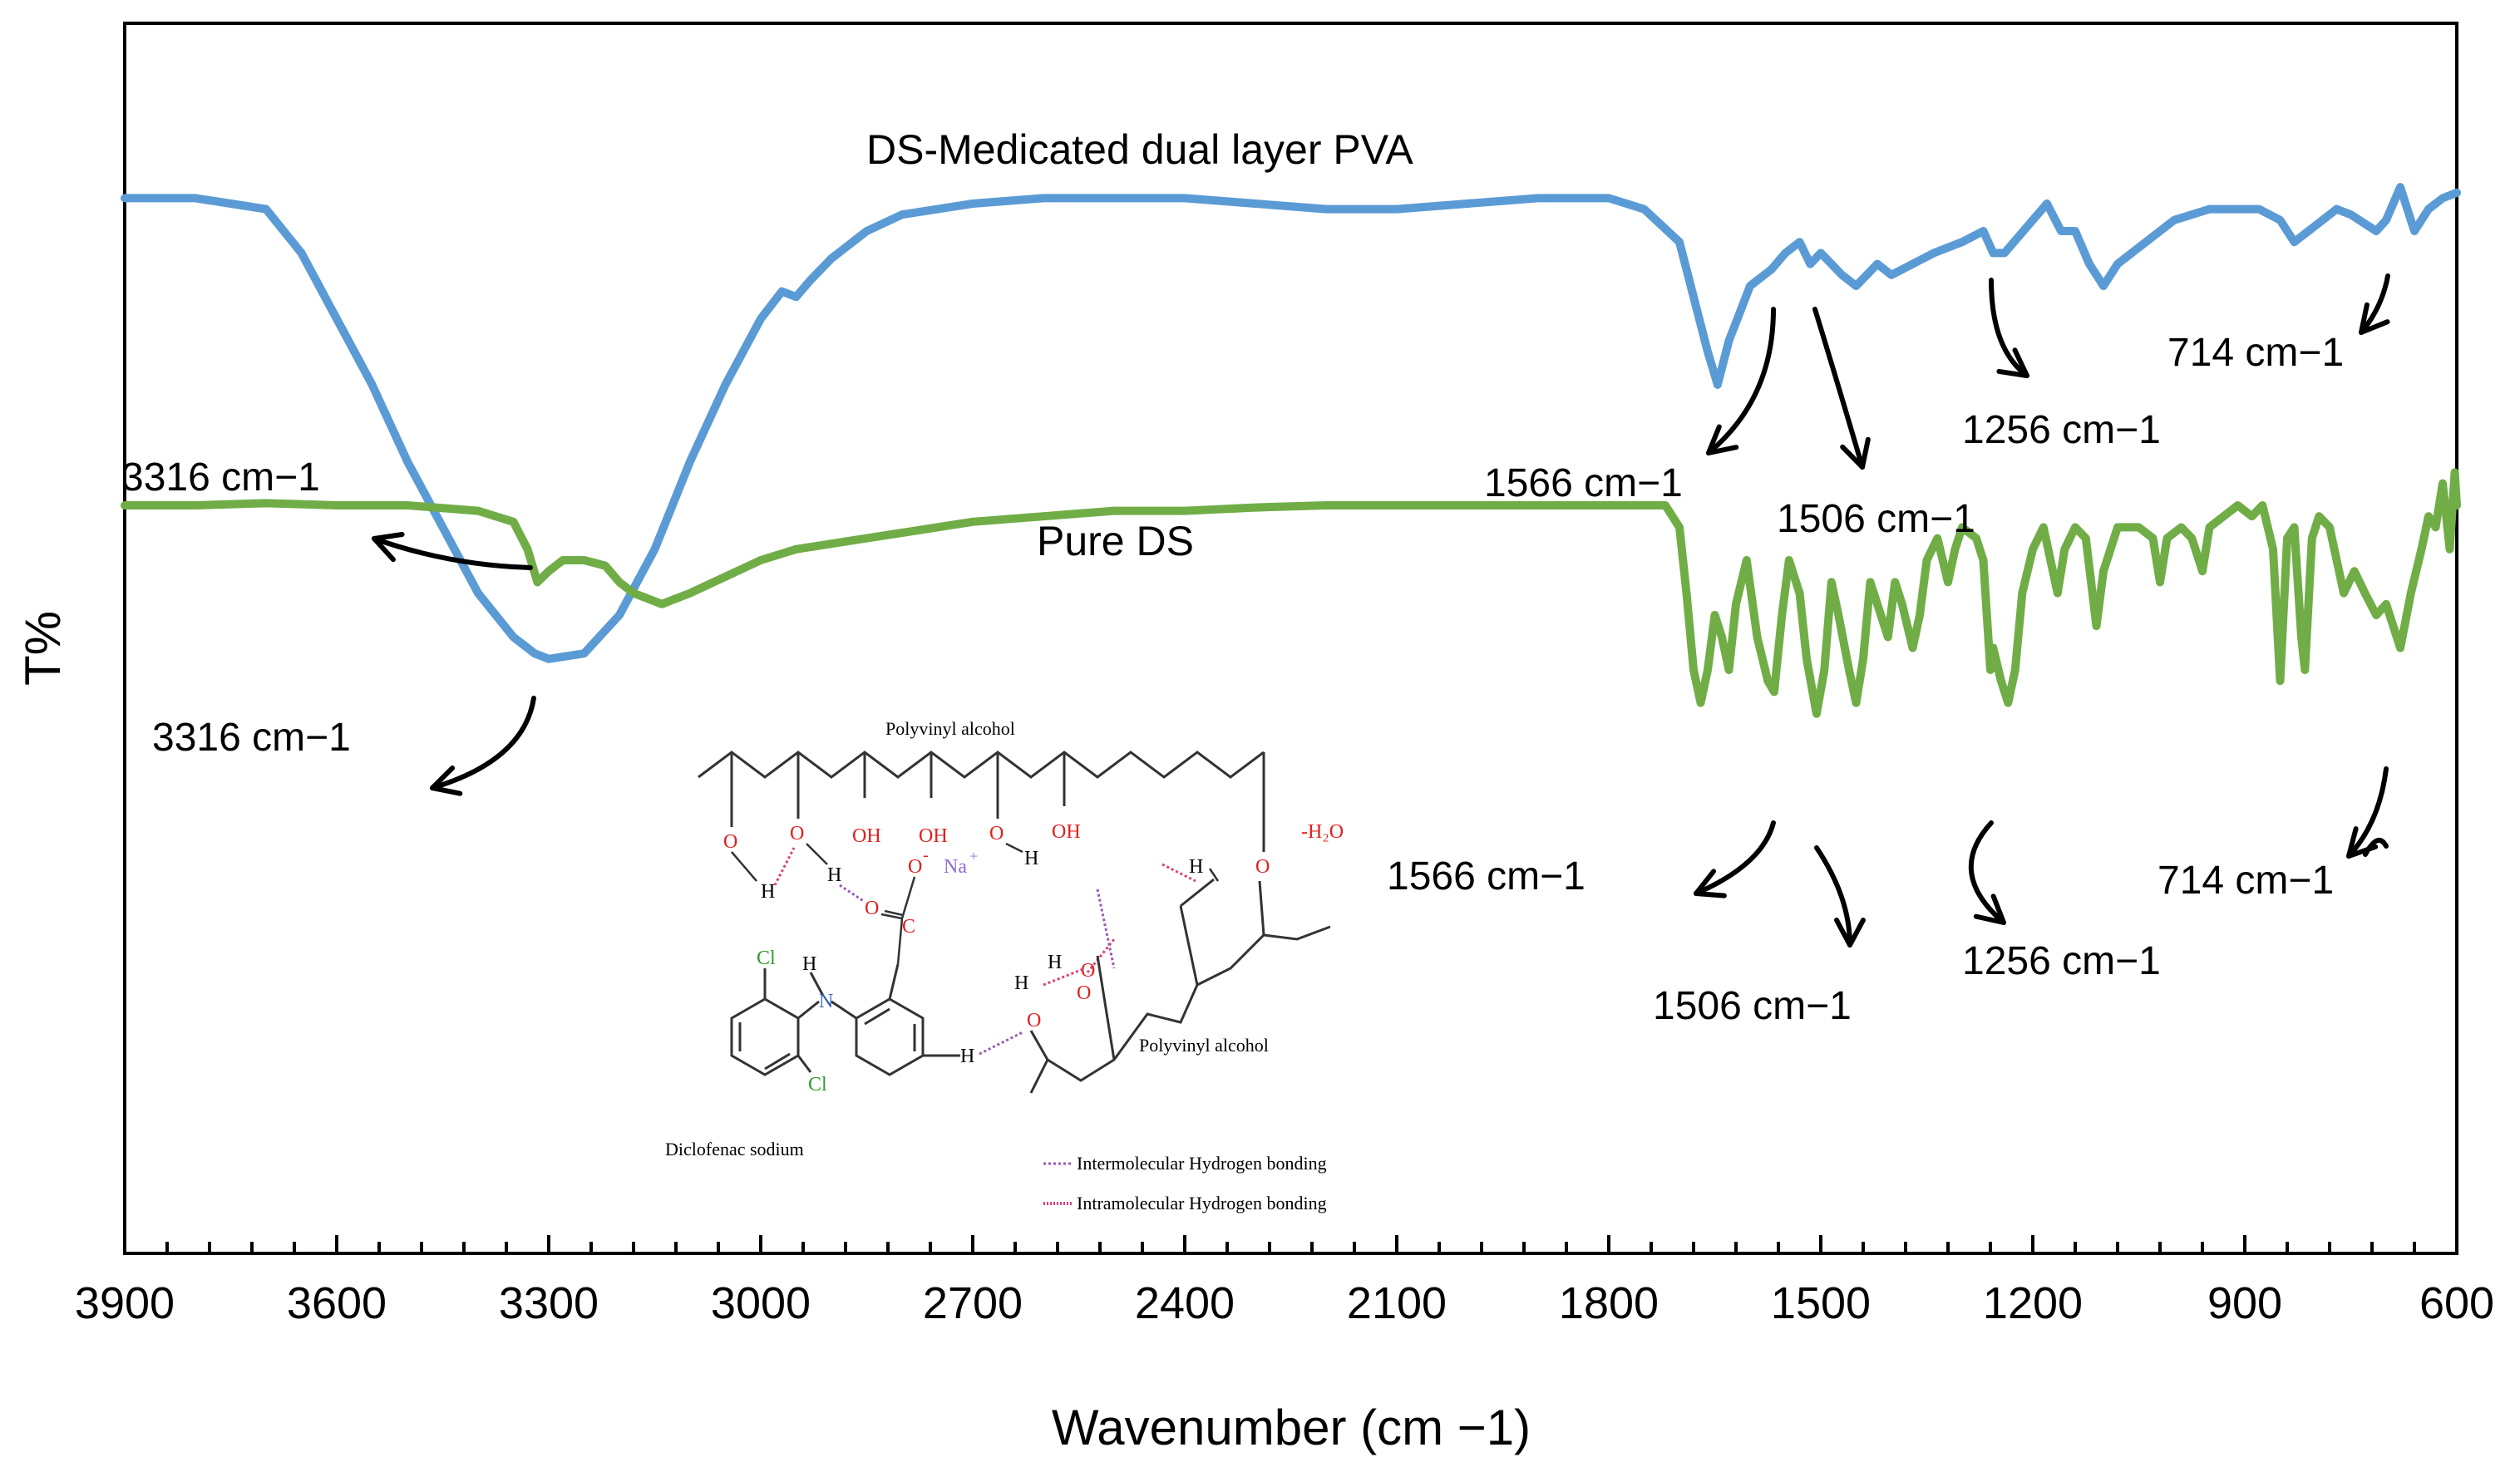  Describe the element at coordinates (872, 908) in the screenshot. I see `atom-o-carboxyl-2: O` at that location.